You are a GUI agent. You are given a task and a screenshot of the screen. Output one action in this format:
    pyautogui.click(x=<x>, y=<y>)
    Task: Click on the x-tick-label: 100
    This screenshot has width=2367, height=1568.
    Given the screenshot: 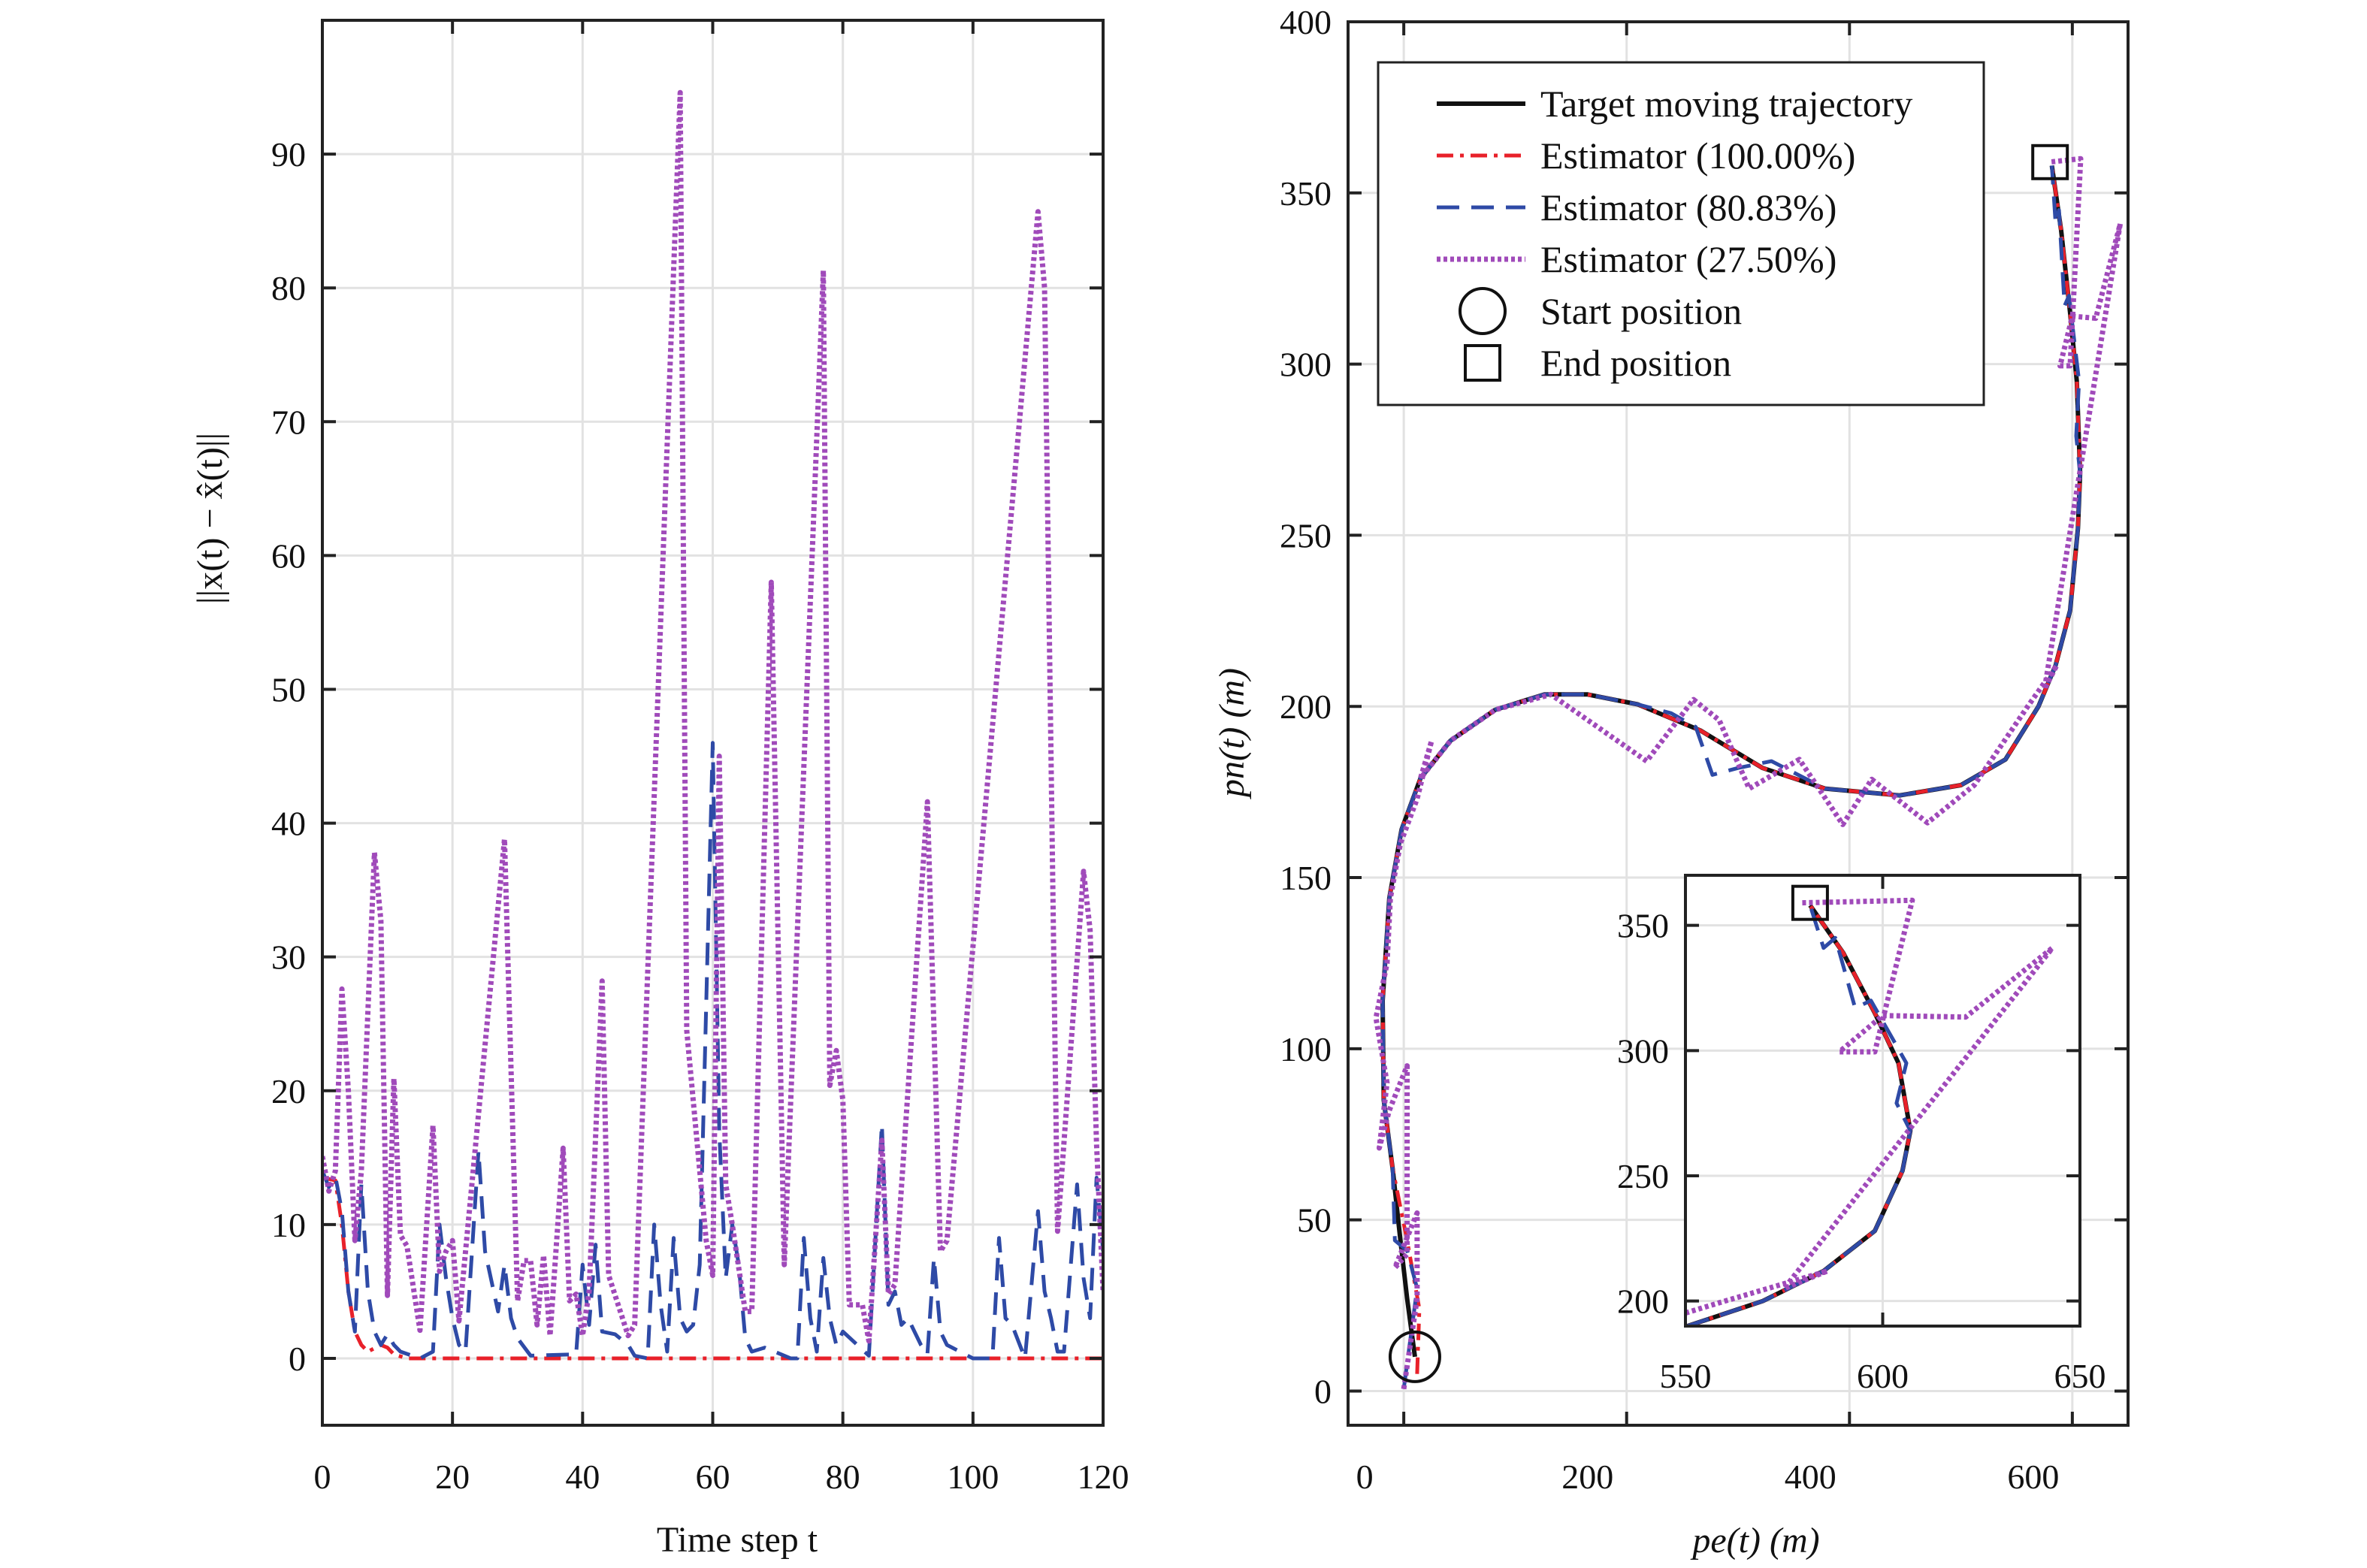 What is the action you would take?
    pyautogui.click(x=973, y=1477)
    